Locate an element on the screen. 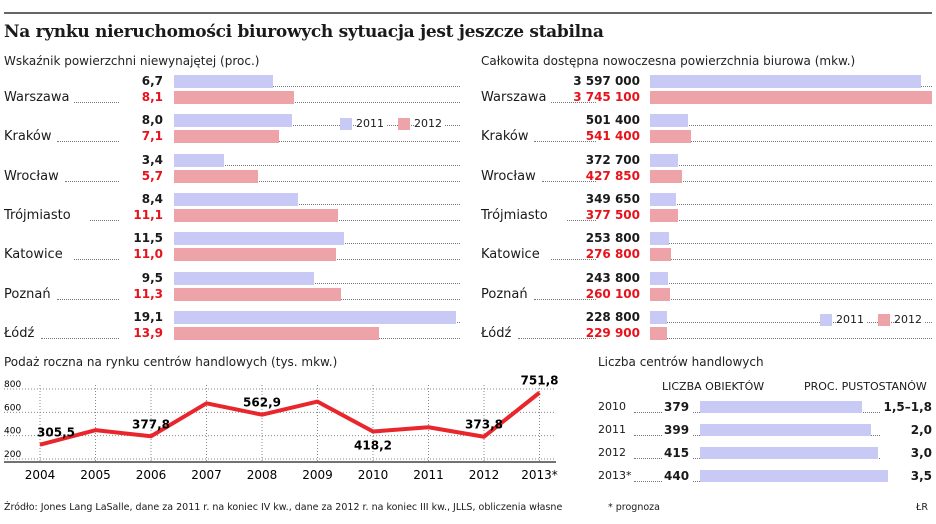 The image size is (936, 524). vacancy-value: 2,0 is located at coordinates (920, 430).